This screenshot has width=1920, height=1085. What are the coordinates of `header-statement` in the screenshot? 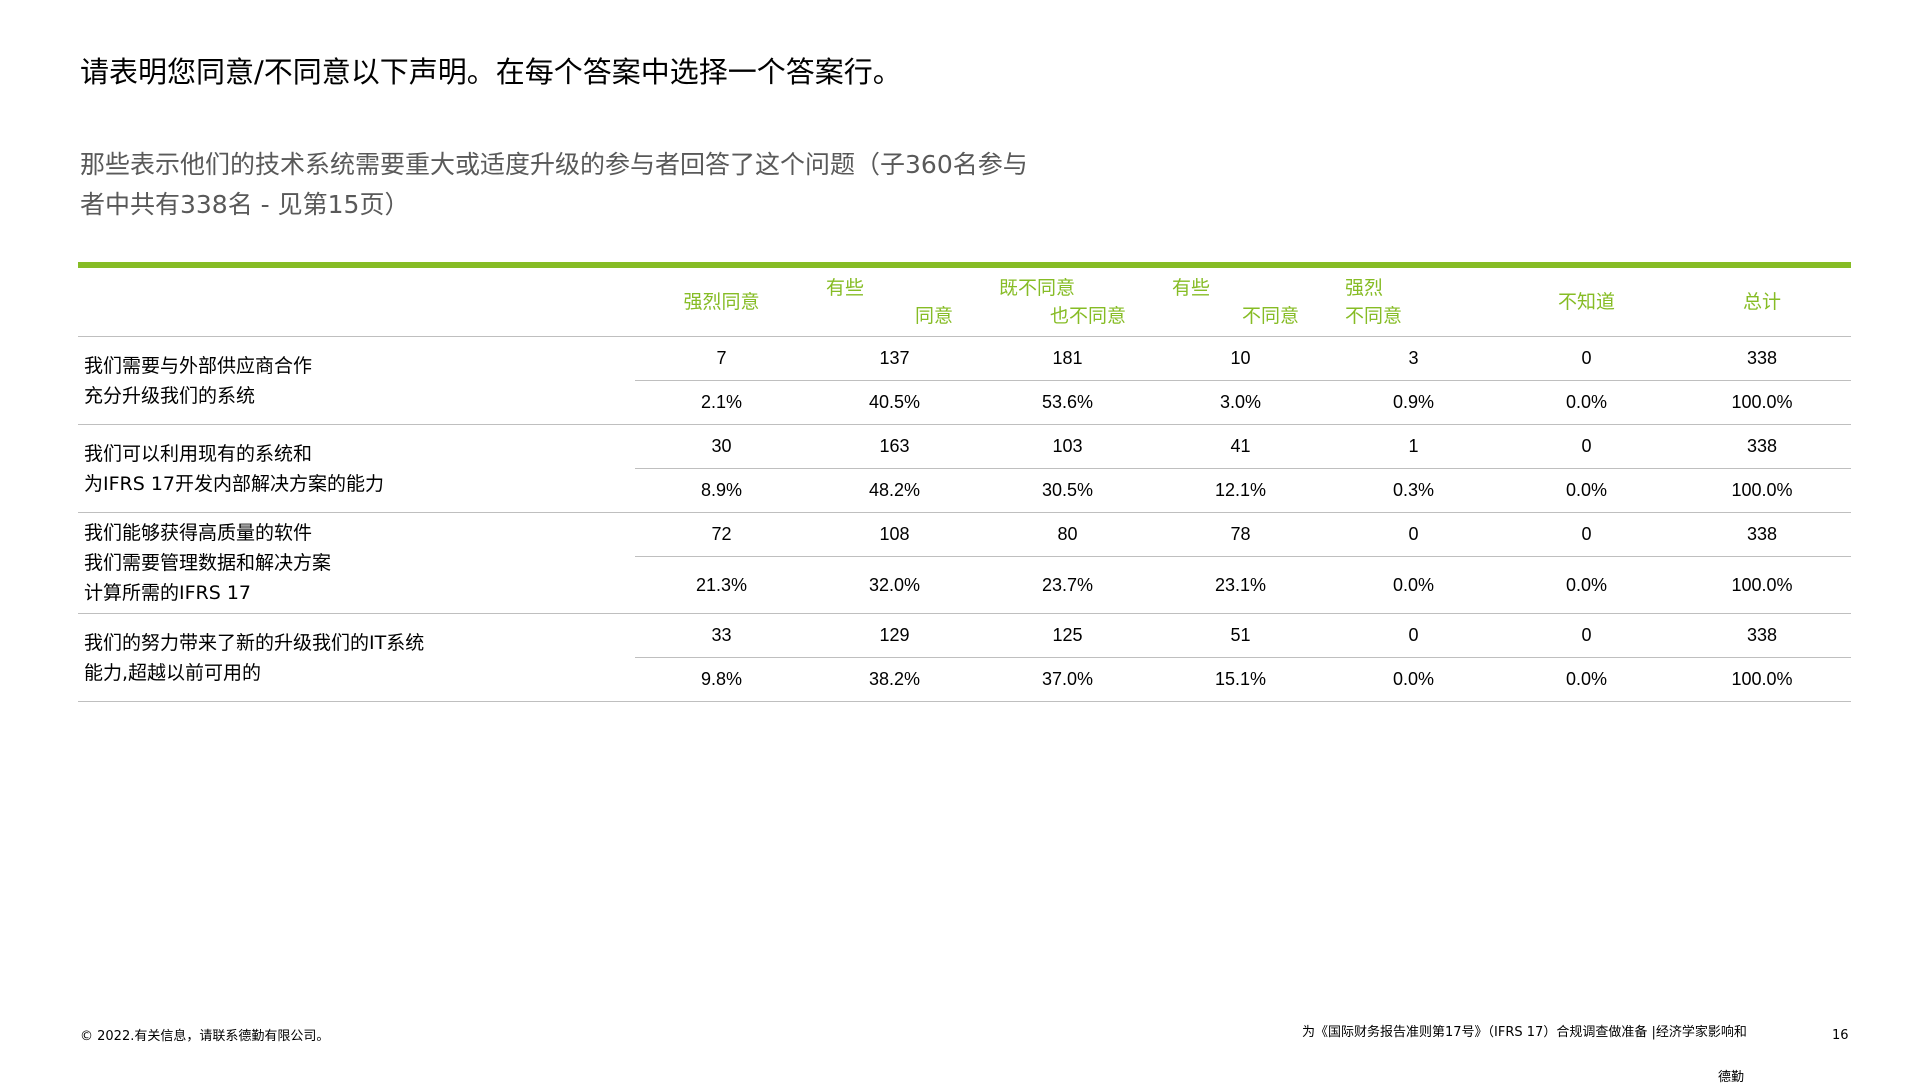 It's located at (356, 302).